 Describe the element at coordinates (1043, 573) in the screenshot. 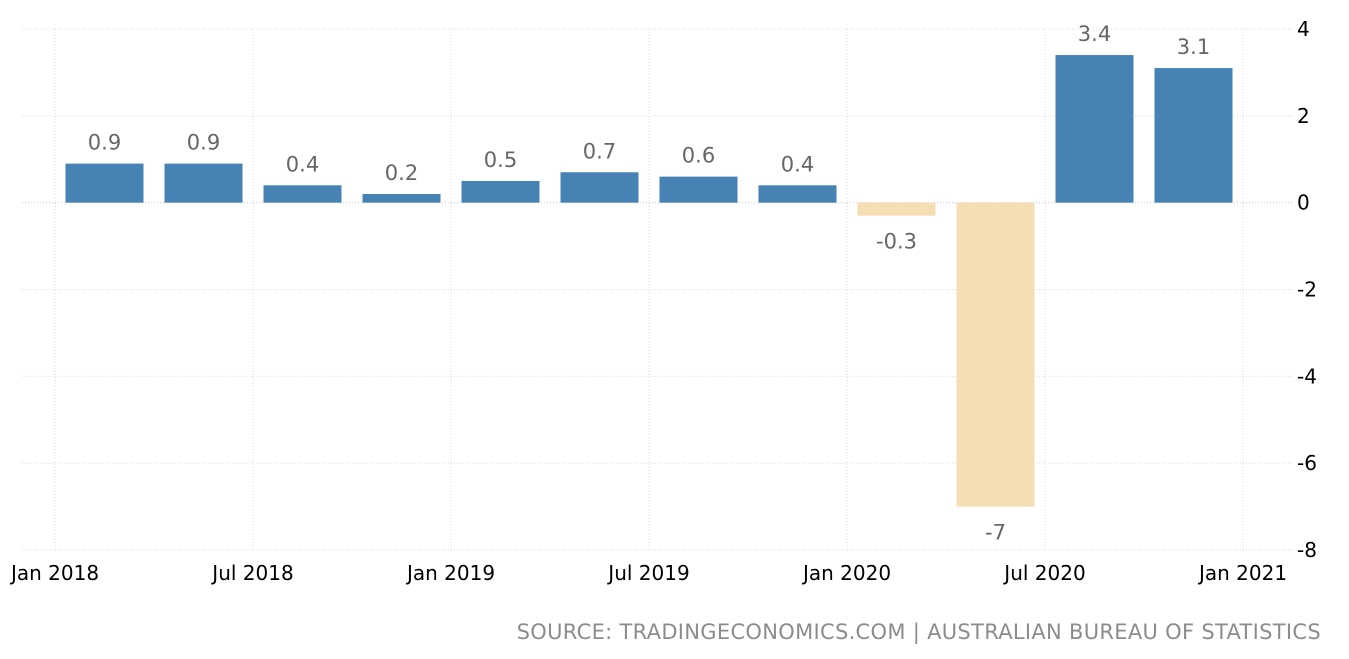

I see `x-tick-label: Jul 2020` at that location.